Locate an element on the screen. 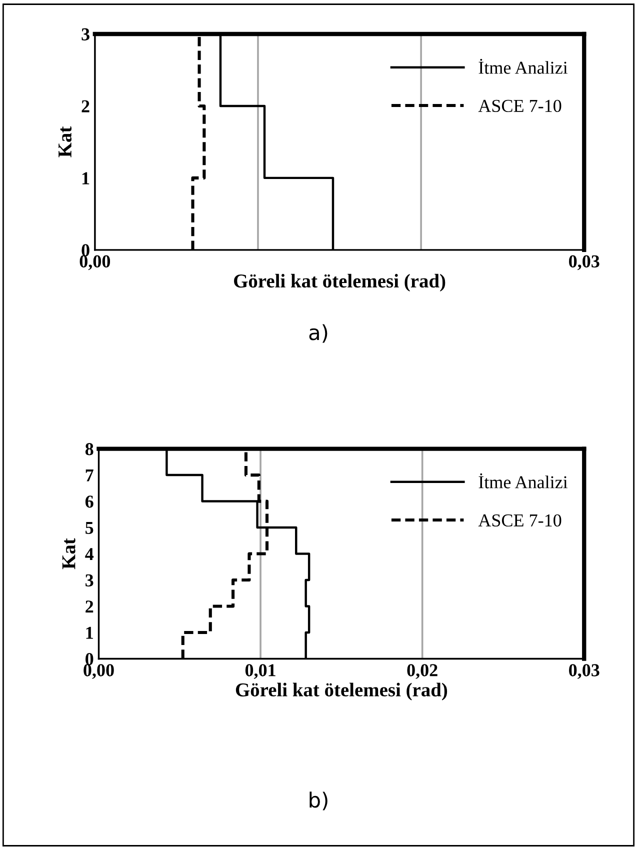 Image resolution: width=637 pixels, height=850 pixels. x-tick-label: 0,01 is located at coordinates (260, 671).